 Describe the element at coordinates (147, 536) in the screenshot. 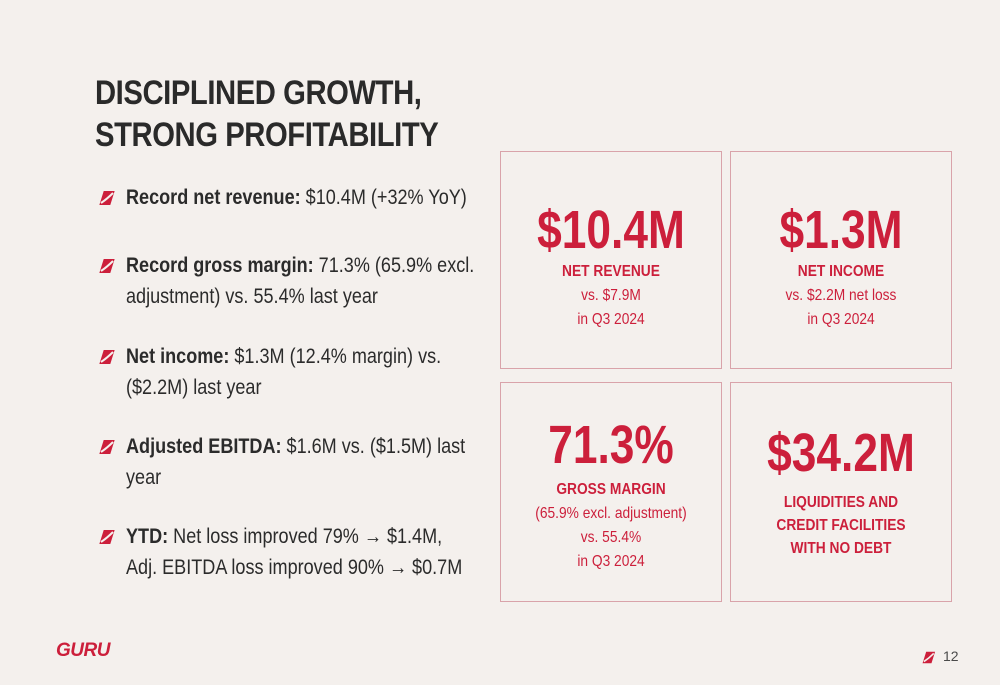

I see `bullet-label: YTD:` at that location.